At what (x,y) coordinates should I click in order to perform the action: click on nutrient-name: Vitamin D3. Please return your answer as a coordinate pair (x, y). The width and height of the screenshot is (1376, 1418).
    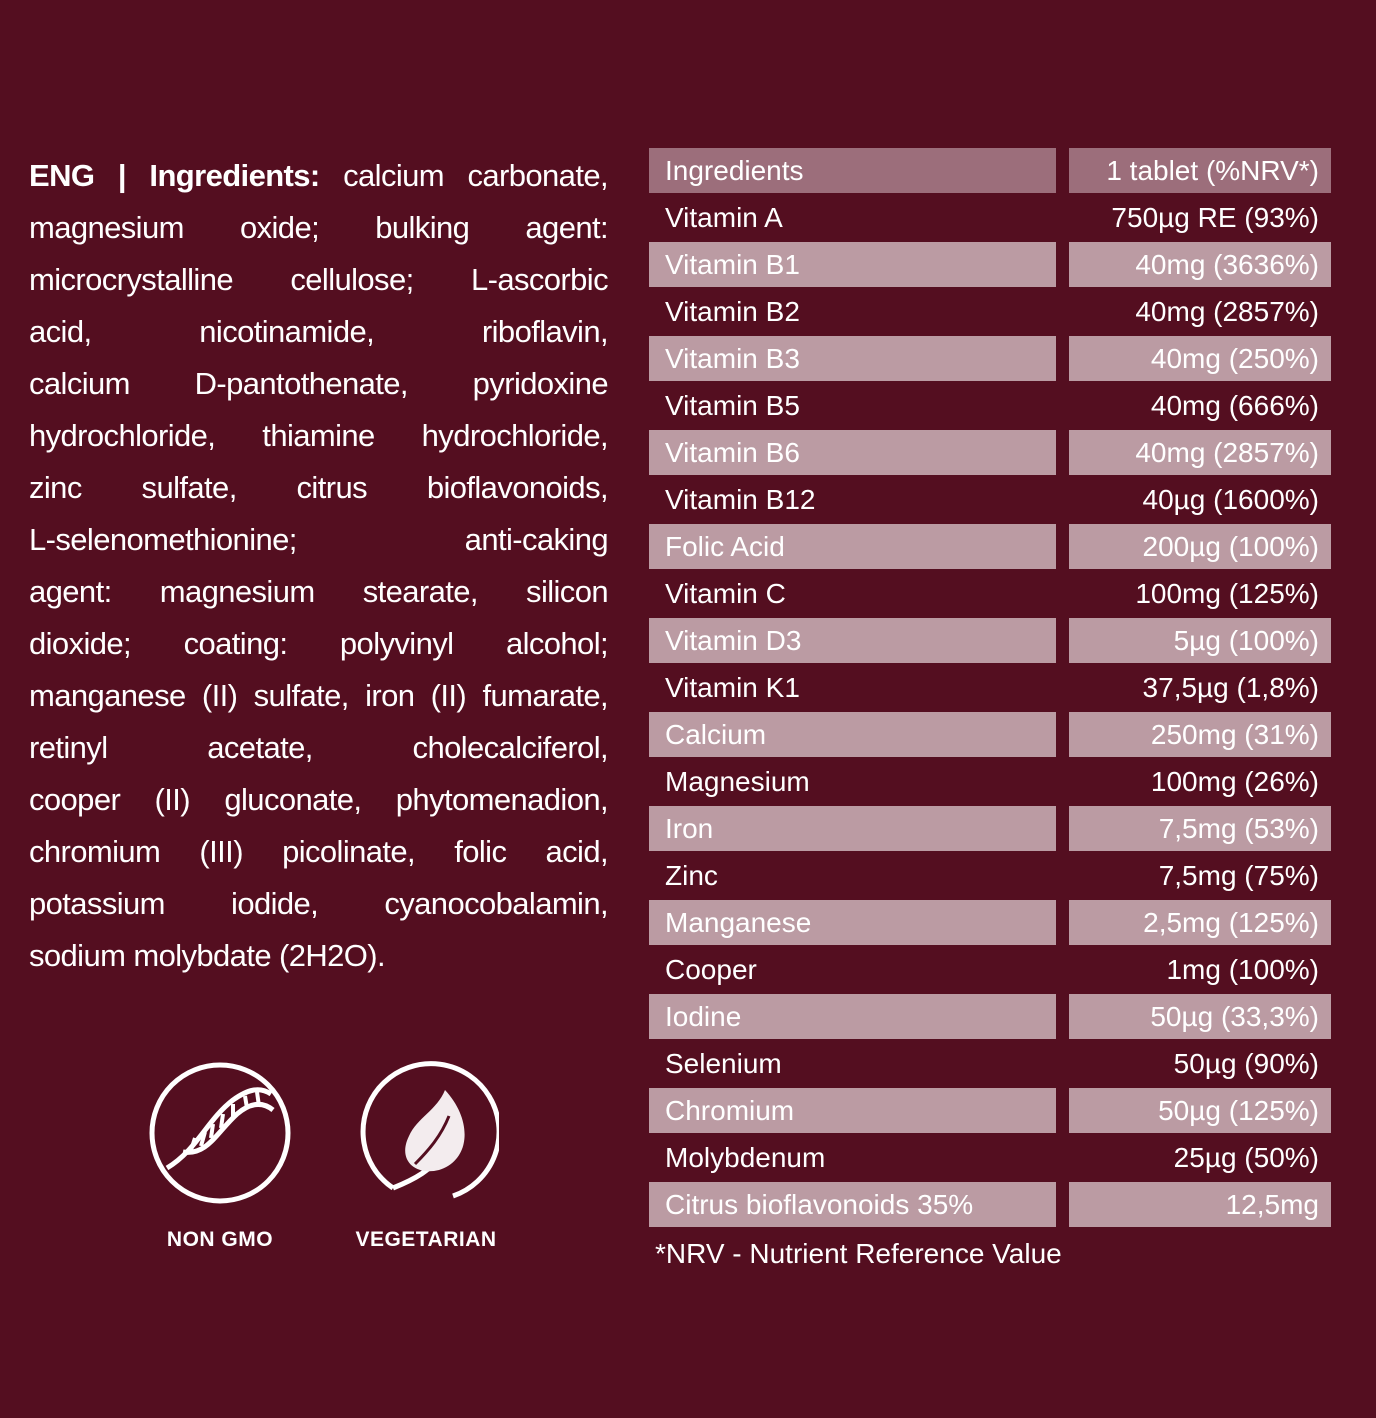
    Looking at the image, I should click on (852, 640).